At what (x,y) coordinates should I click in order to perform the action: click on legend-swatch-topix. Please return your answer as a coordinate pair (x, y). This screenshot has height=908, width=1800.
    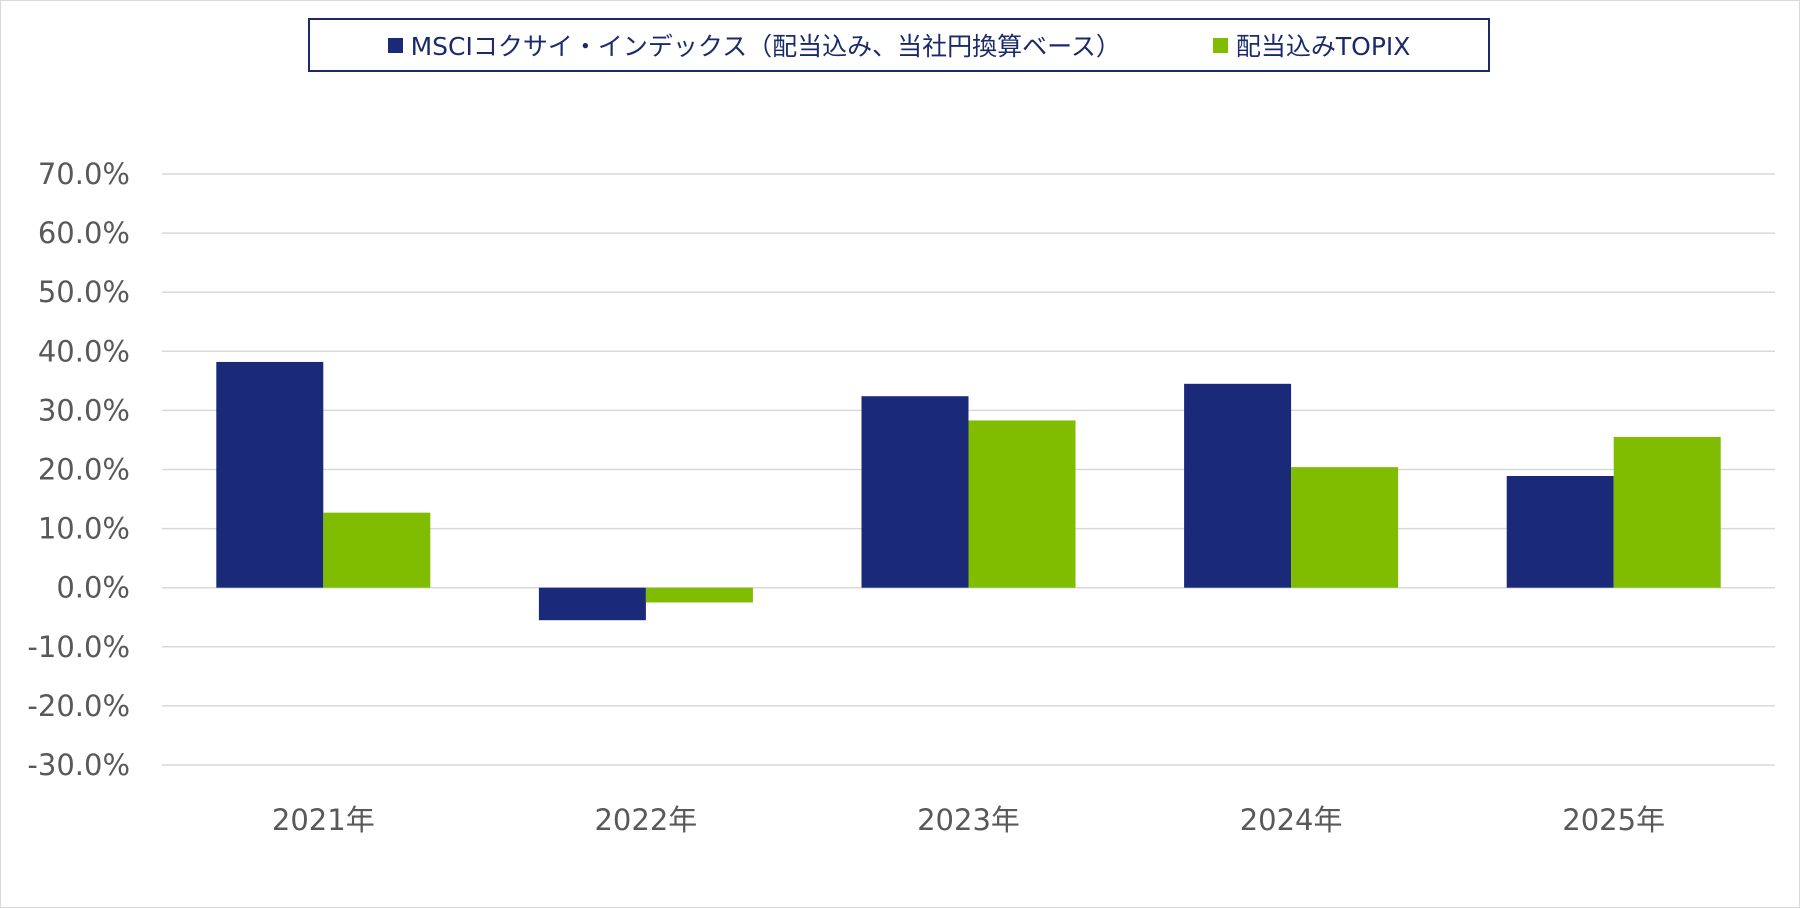
    Looking at the image, I should click on (1220, 45).